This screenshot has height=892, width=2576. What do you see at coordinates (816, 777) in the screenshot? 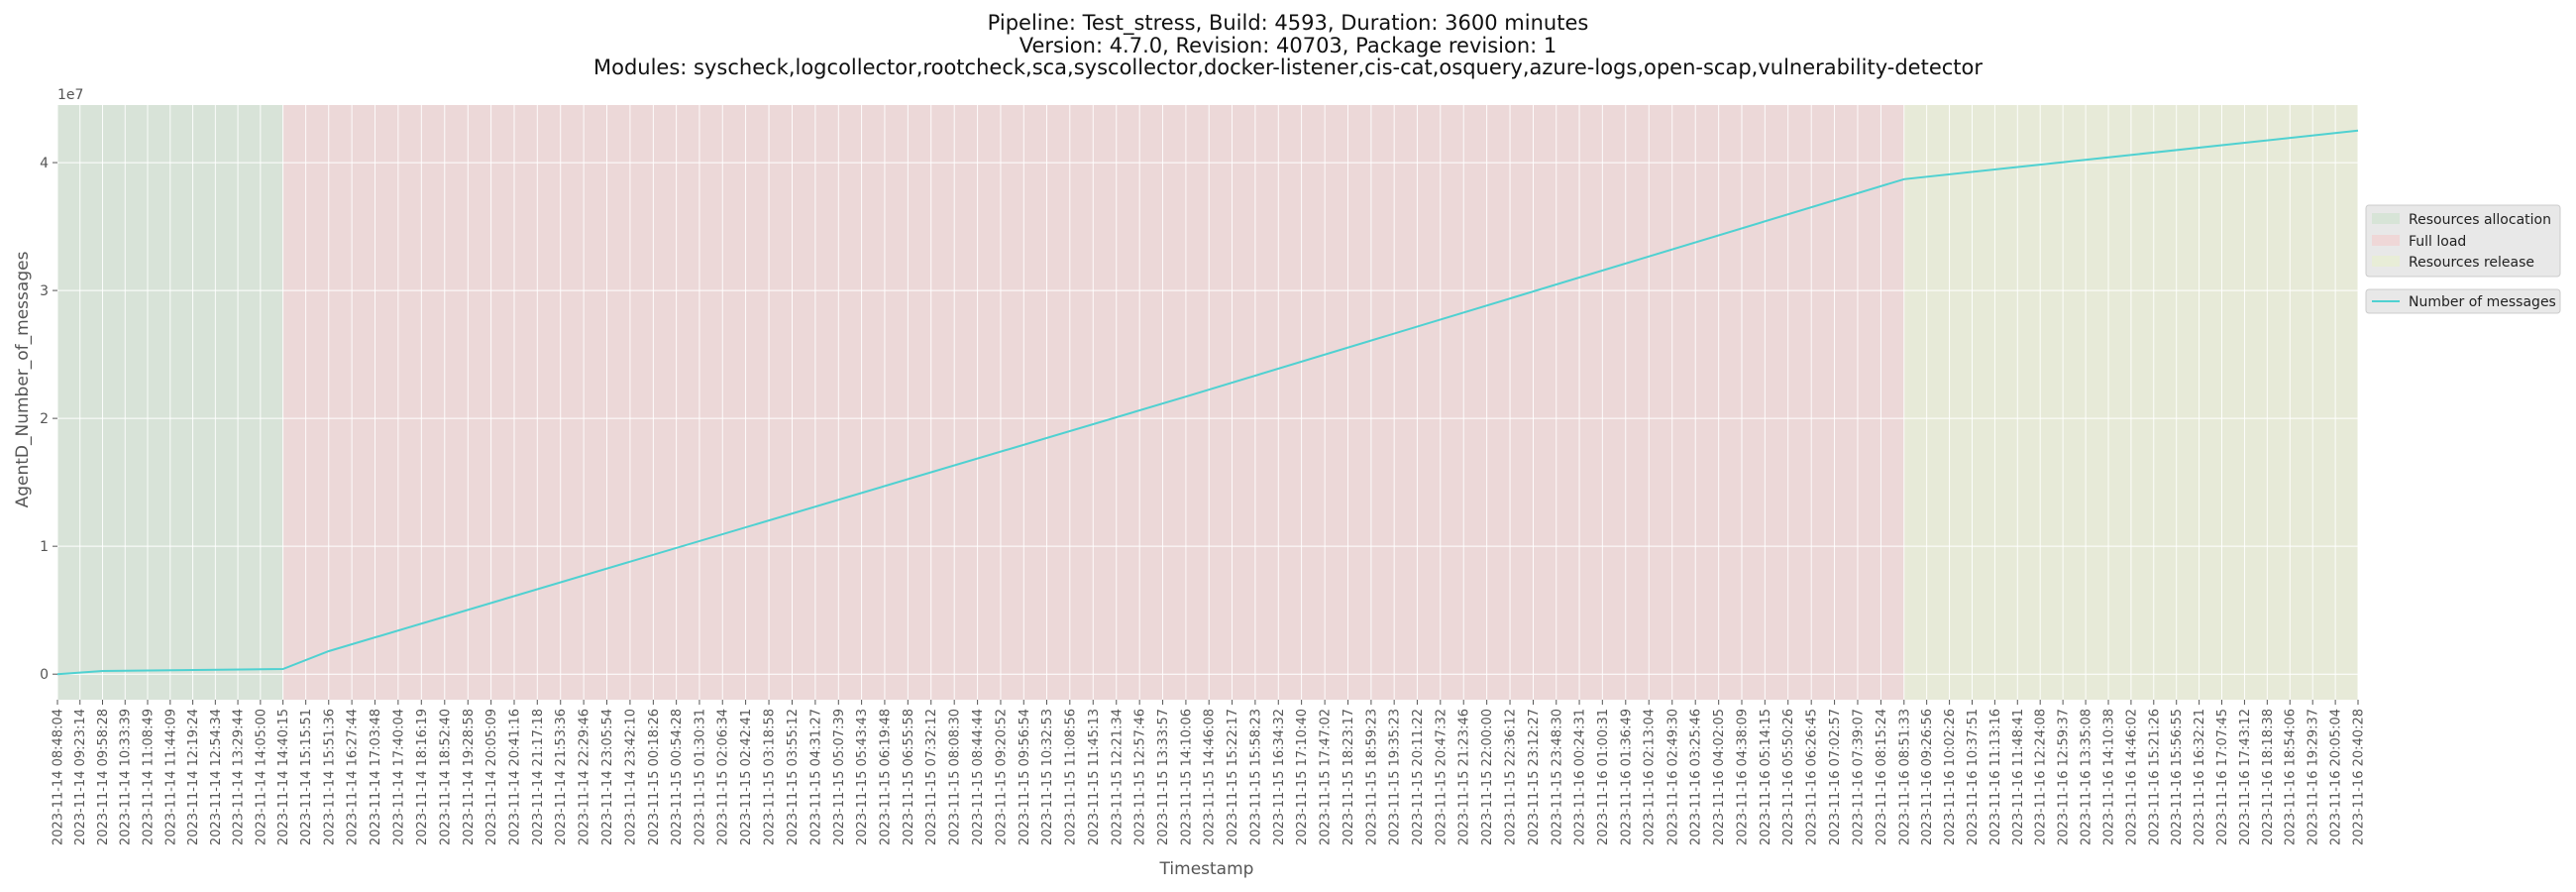
I see `x-tick-label: 2023-11-15 04:31:27` at bounding box center [816, 777].